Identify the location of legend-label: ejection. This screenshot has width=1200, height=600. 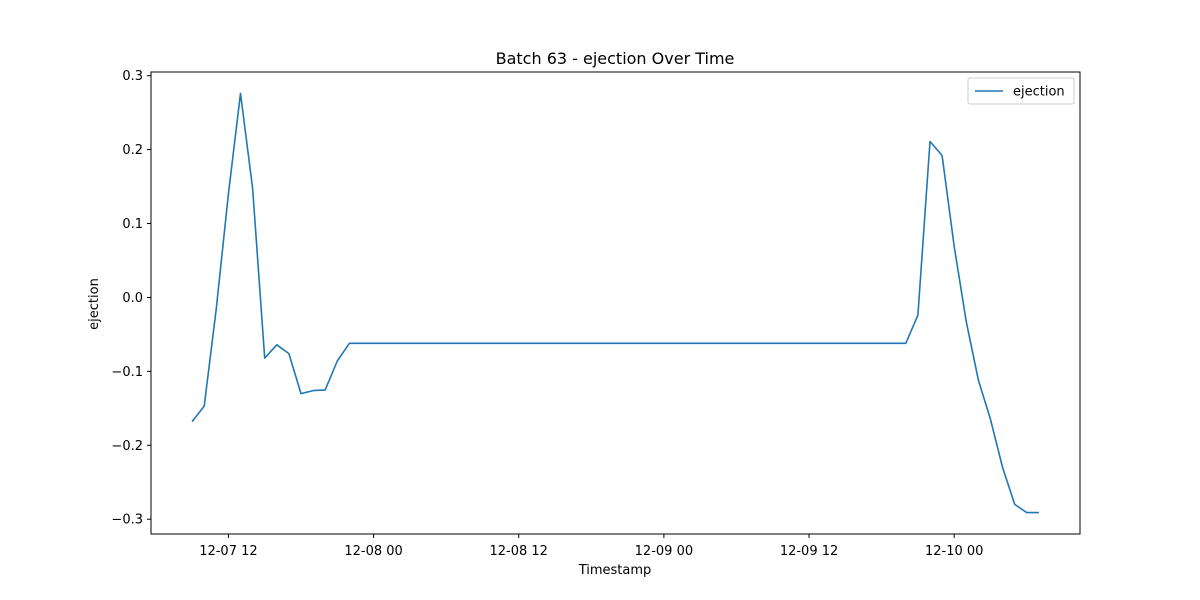
(1039, 92).